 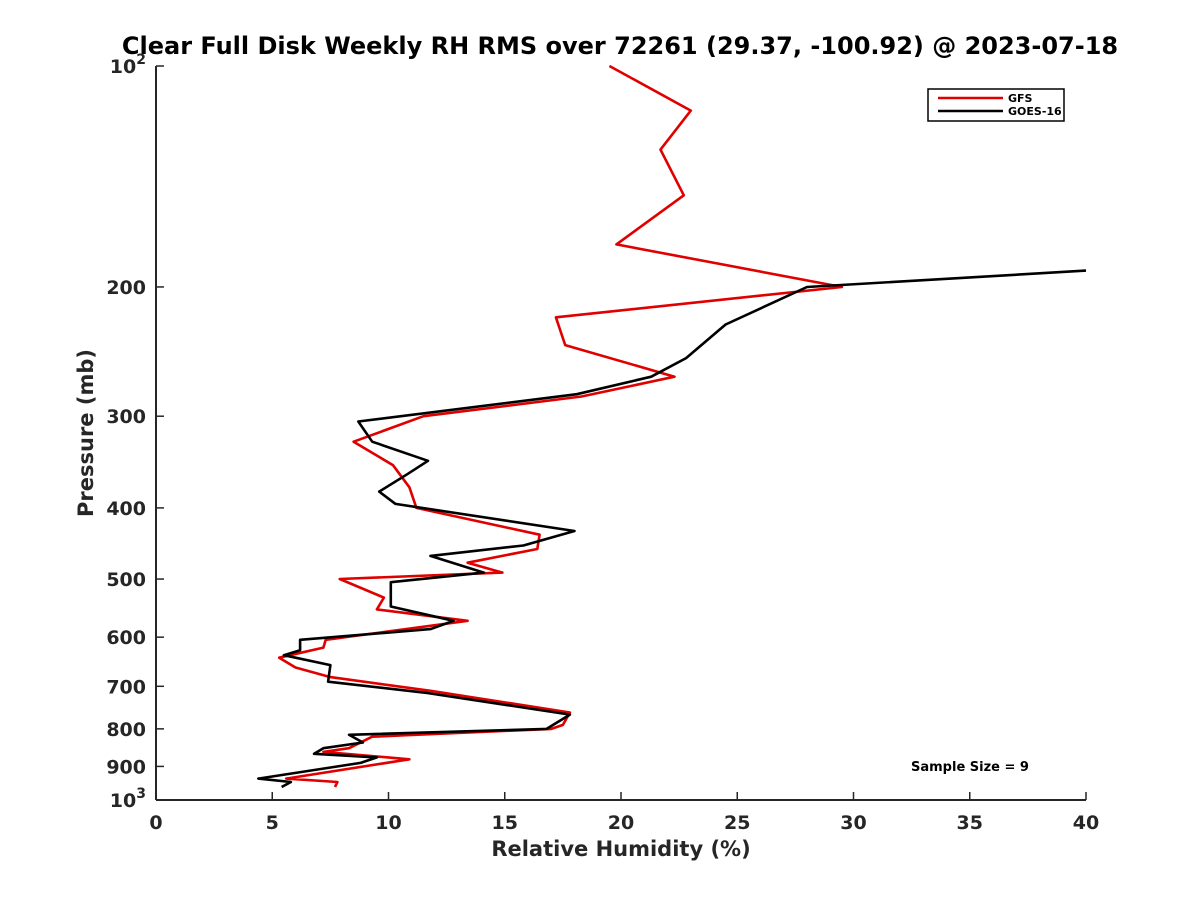 What do you see at coordinates (853, 823) in the screenshot?
I see `x-tick-label: 30` at bounding box center [853, 823].